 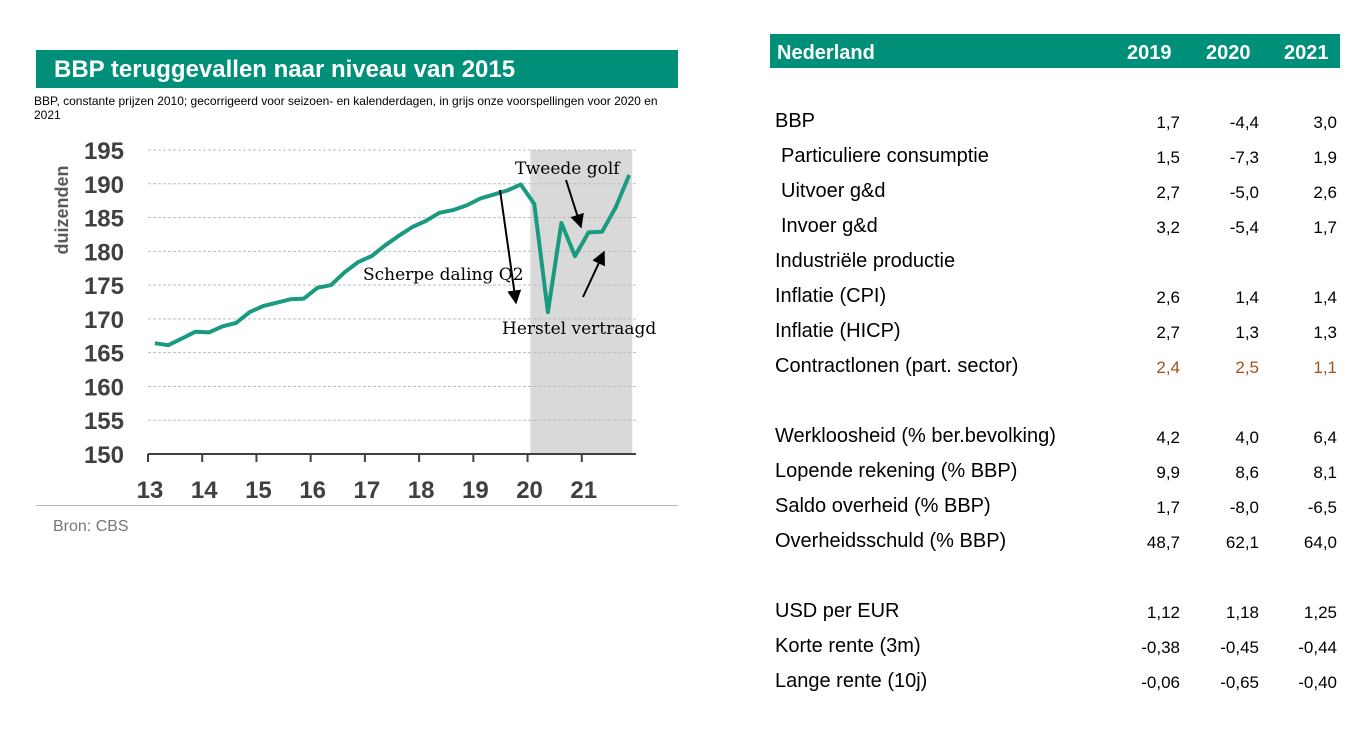 I want to click on row-value: 1,5, so click(x=1168, y=157).